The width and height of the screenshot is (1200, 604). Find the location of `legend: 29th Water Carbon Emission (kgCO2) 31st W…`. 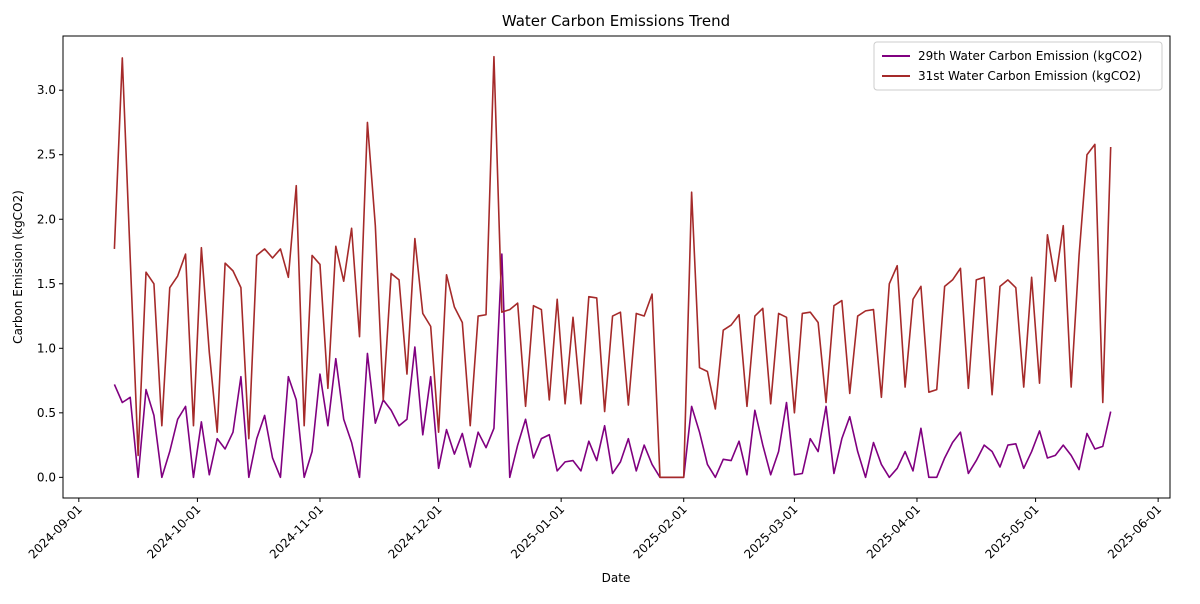

legend: 29th Water Carbon Emission (kgCO2) 31st W… is located at coordinates (1018, 66).